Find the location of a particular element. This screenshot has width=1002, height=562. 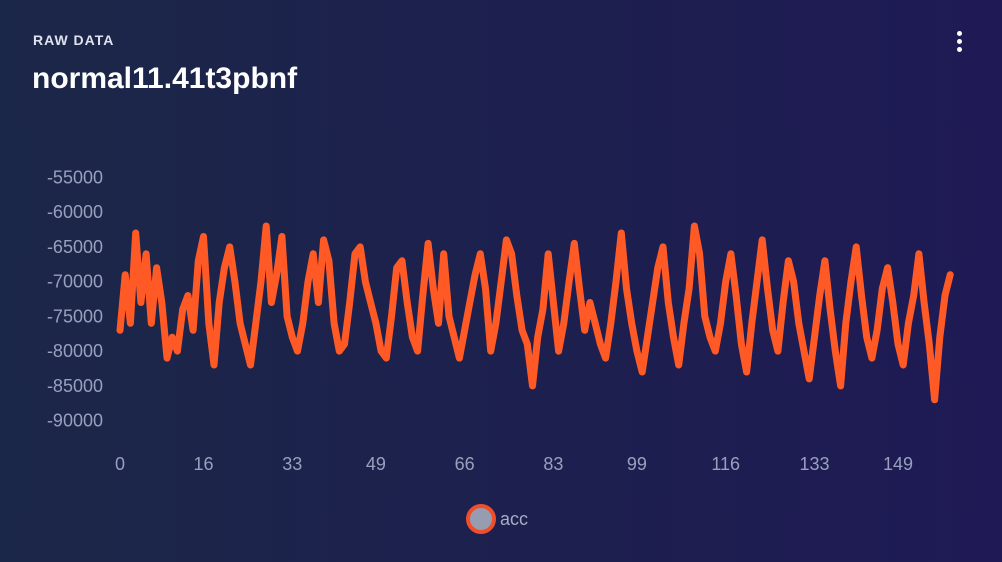

x-tick-label: 33 is located at coordinates (292, 464).